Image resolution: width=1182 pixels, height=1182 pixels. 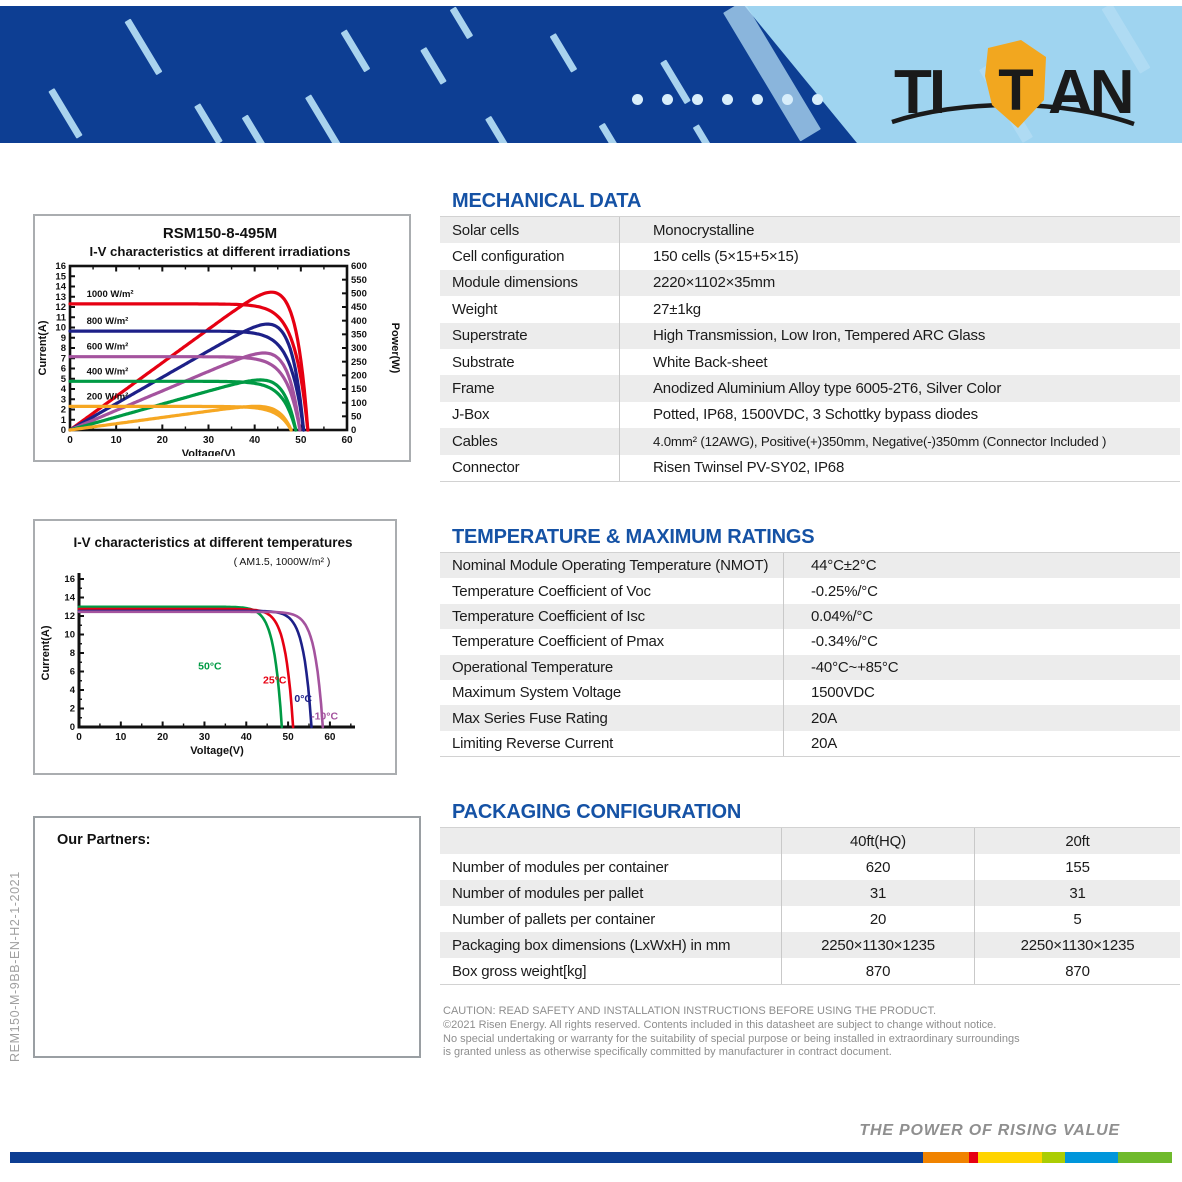 I want to click on table-row: 40ft(HQ) 20ft, so click(x=810, y=841).